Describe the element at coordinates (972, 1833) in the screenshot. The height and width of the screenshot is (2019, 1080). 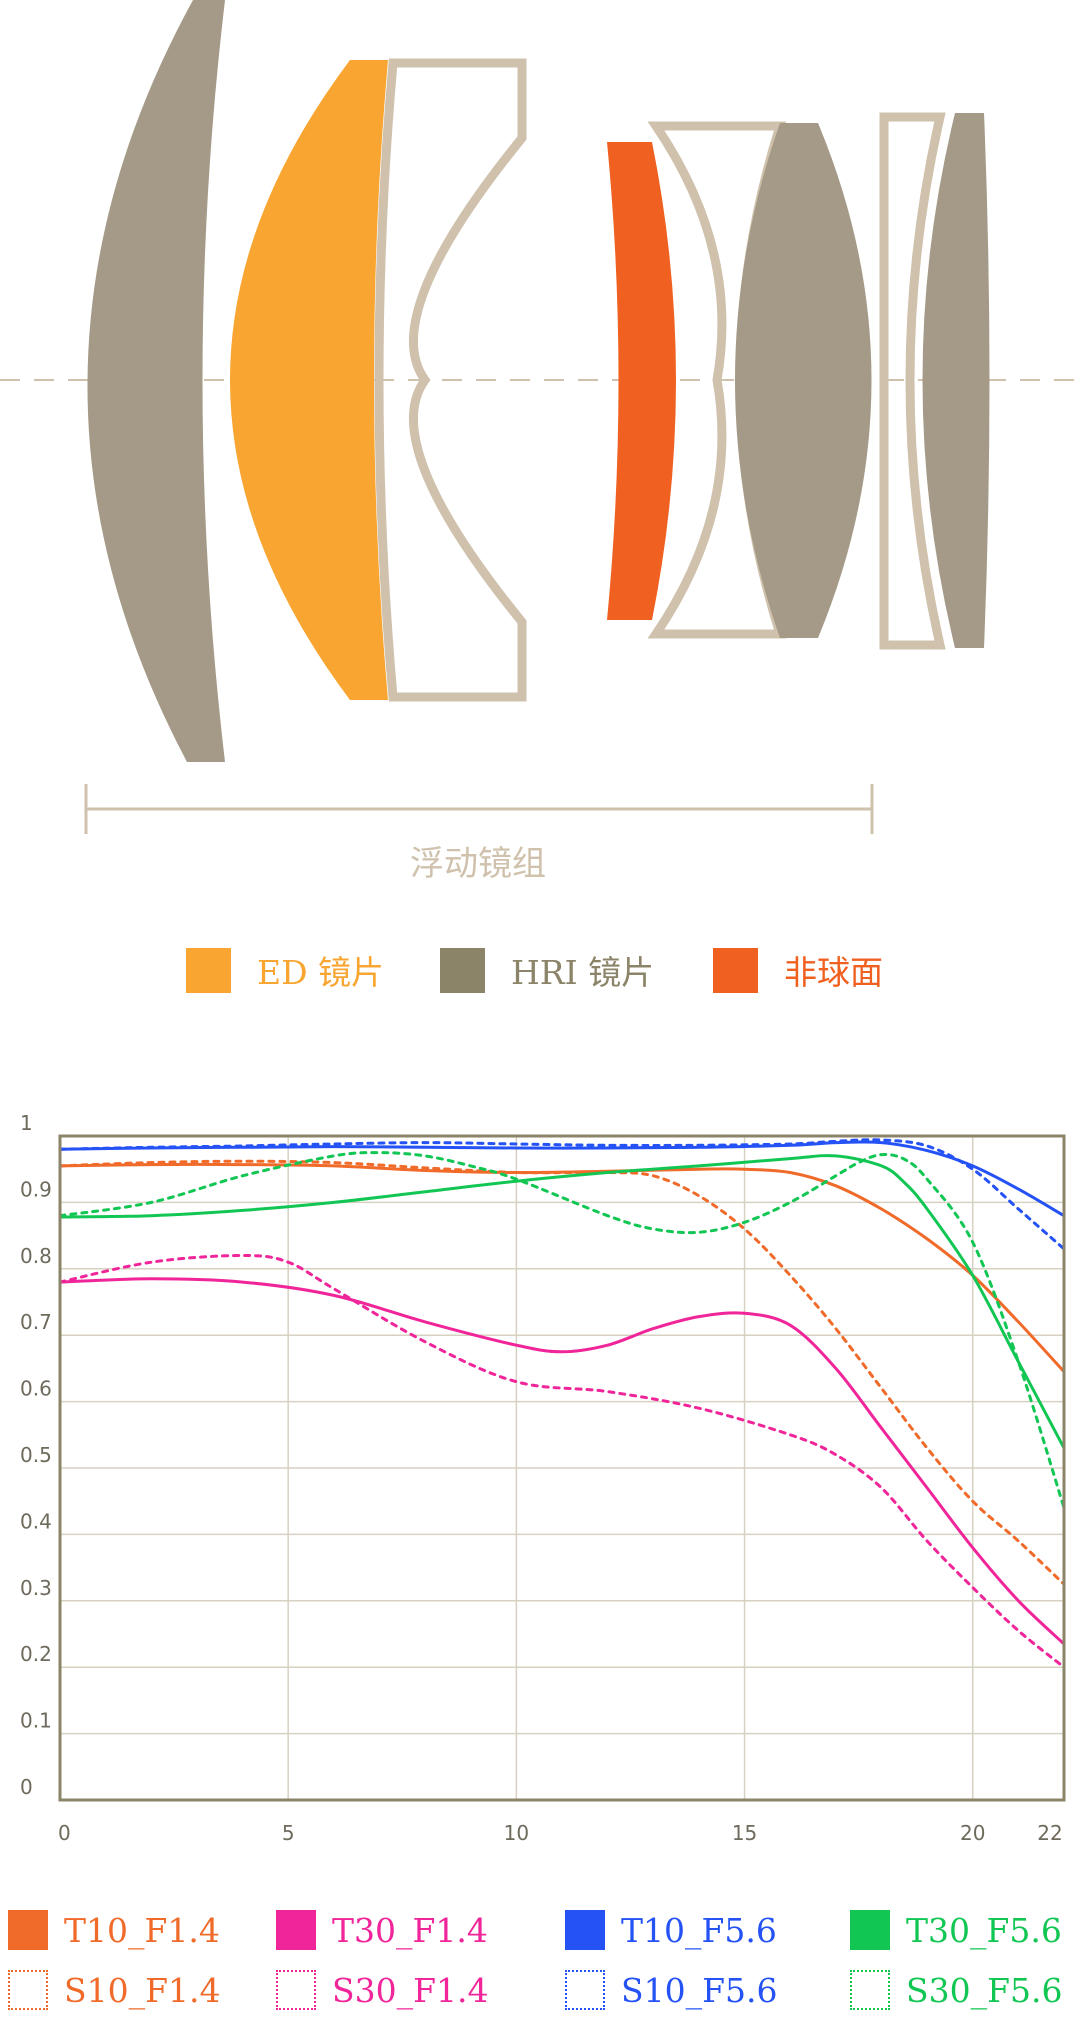
I see `x-tick-label: 20` at that location.